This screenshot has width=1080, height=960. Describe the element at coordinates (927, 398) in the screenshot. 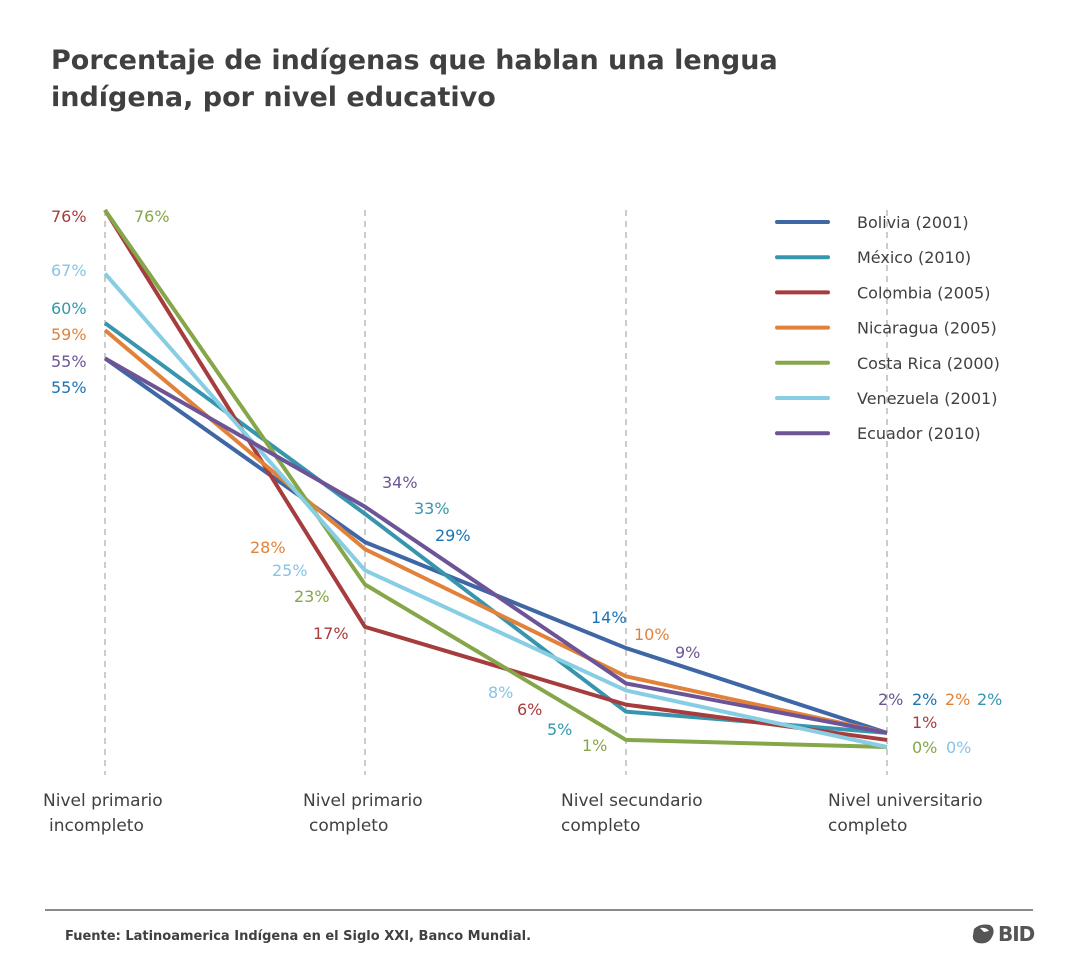

I see `legend-entry: Venezuela (2001)` at that location.